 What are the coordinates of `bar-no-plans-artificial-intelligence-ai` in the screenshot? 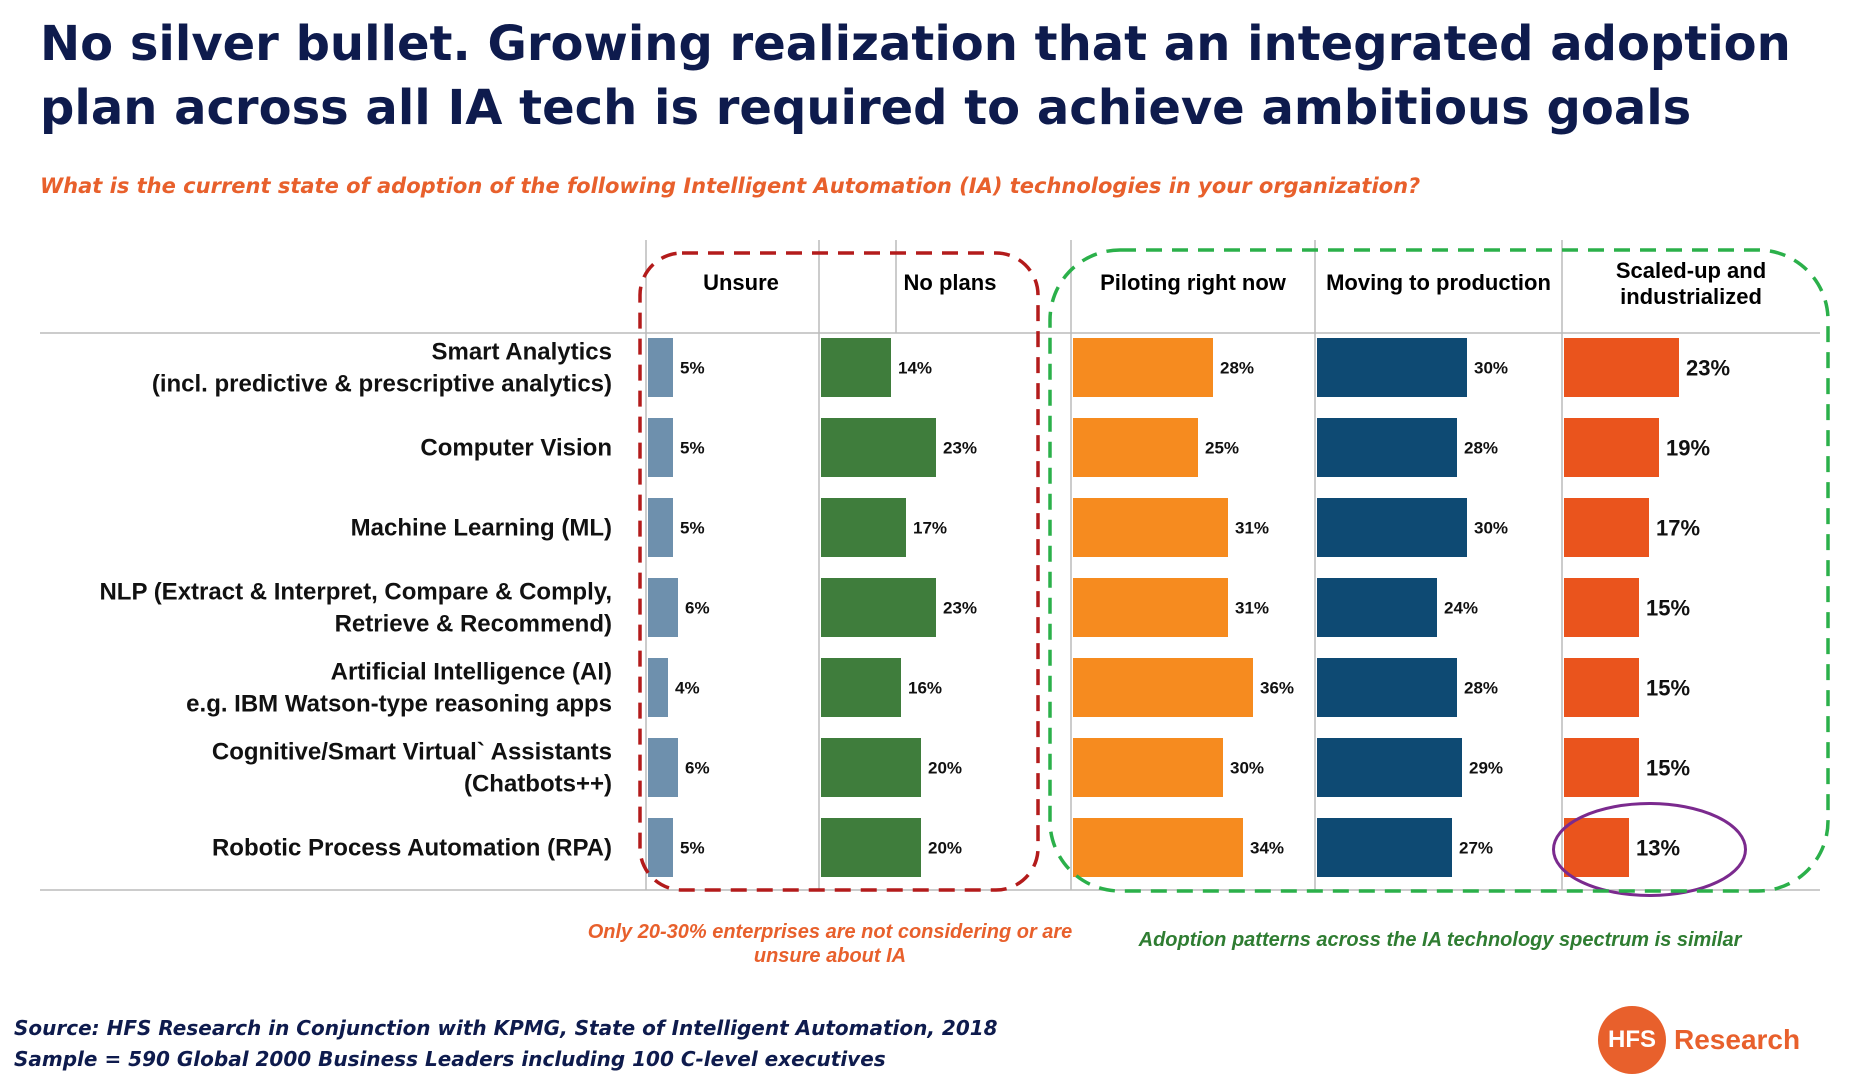 It's located at (861, 687).